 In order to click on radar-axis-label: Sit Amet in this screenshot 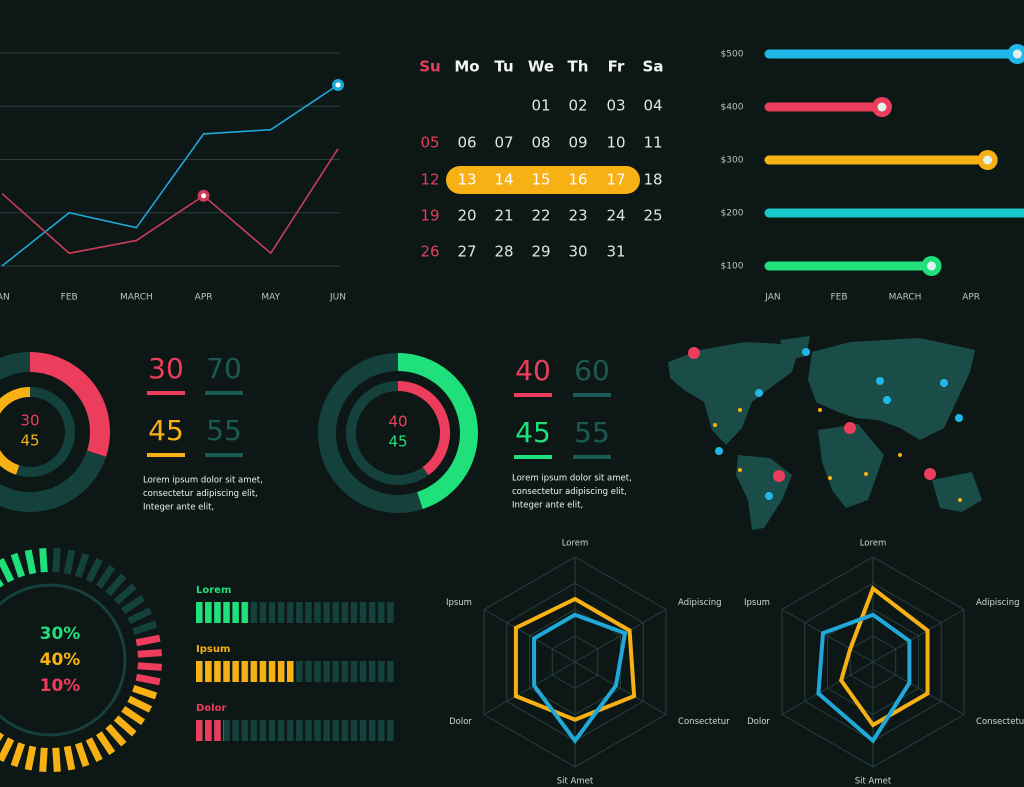, I will do `click(575, 782)`.